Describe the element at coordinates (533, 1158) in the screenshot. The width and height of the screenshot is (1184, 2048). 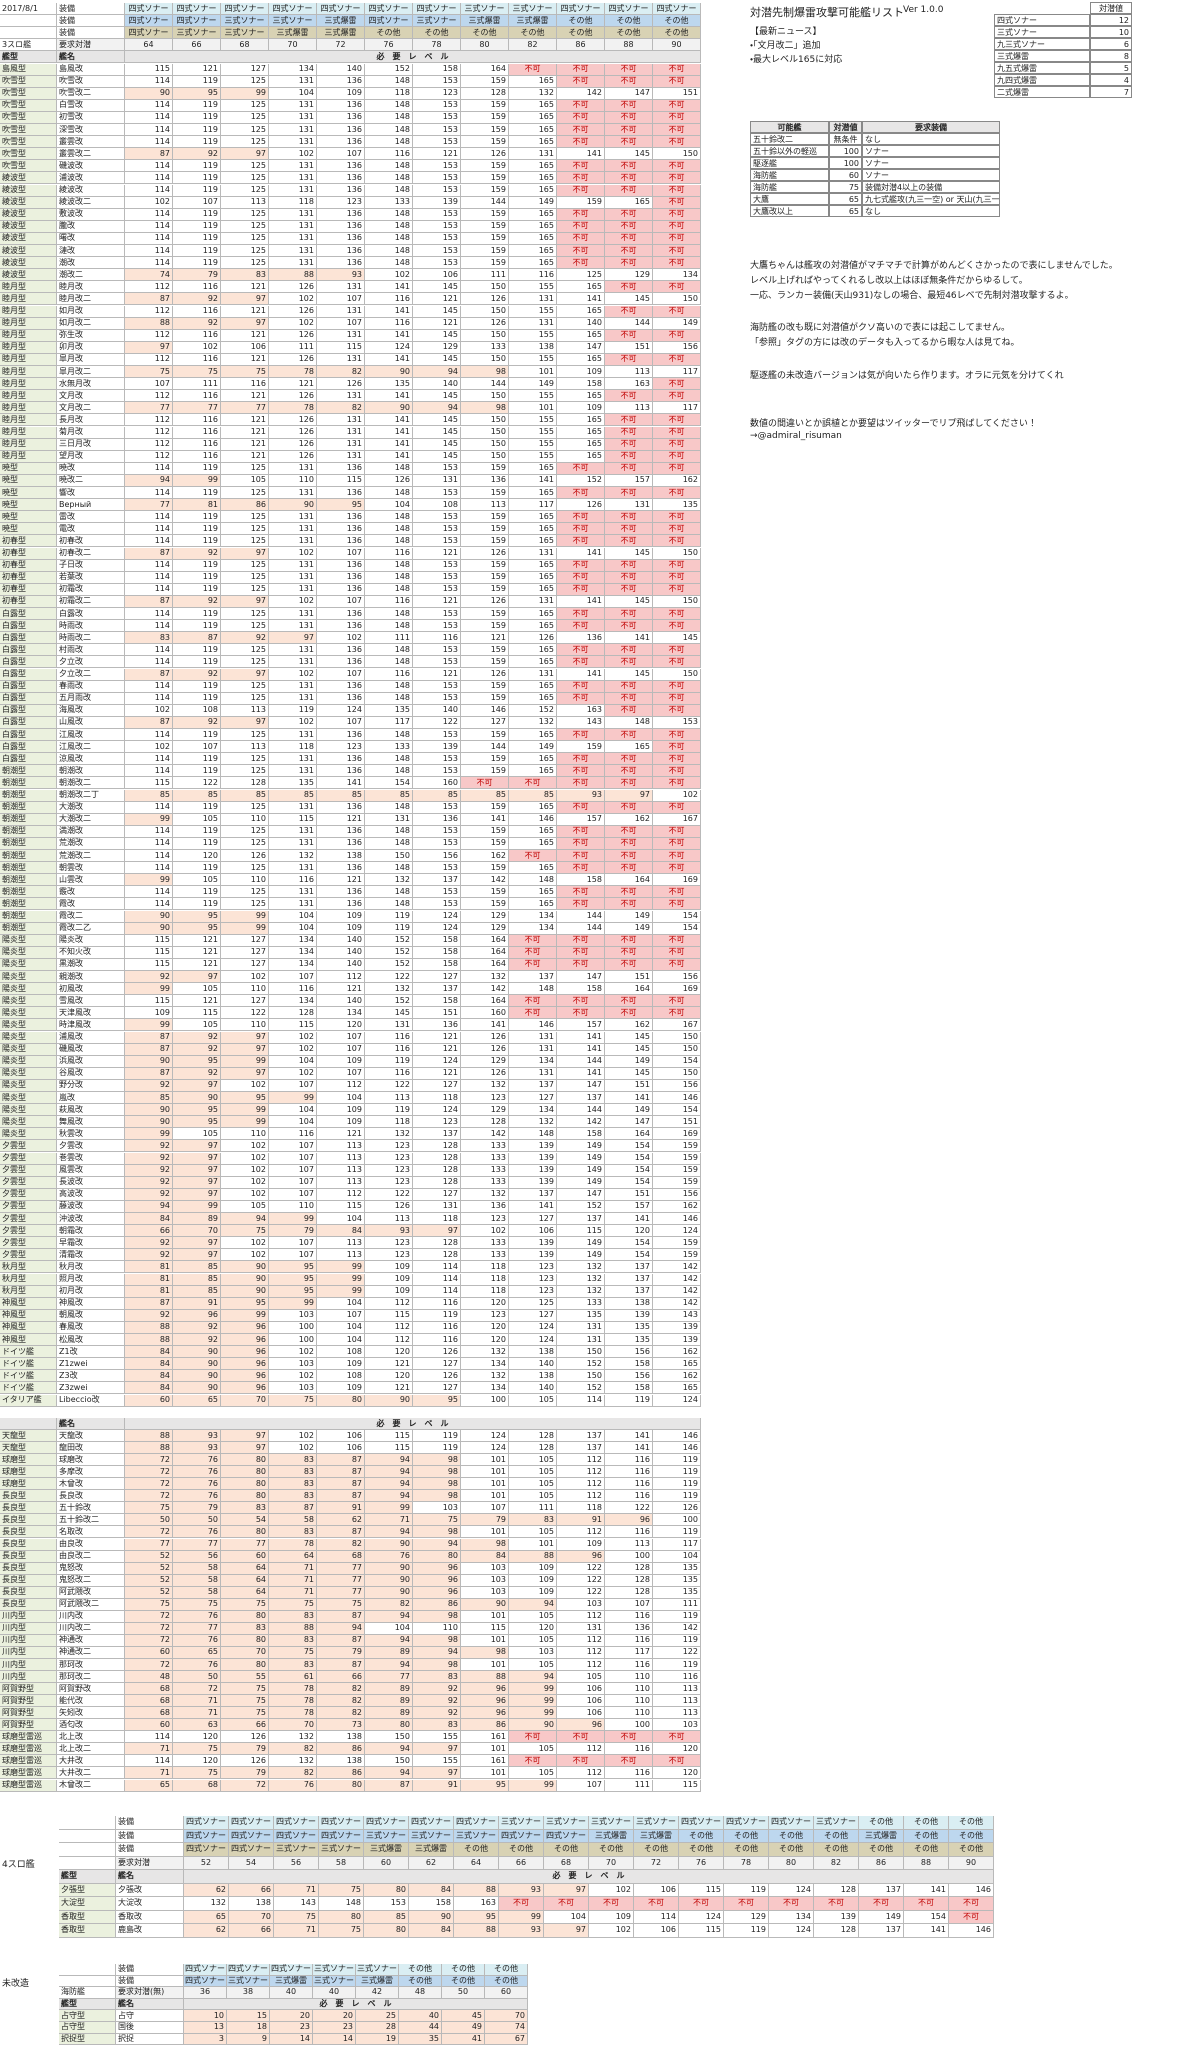
I see `level-cell: 139` at that location.